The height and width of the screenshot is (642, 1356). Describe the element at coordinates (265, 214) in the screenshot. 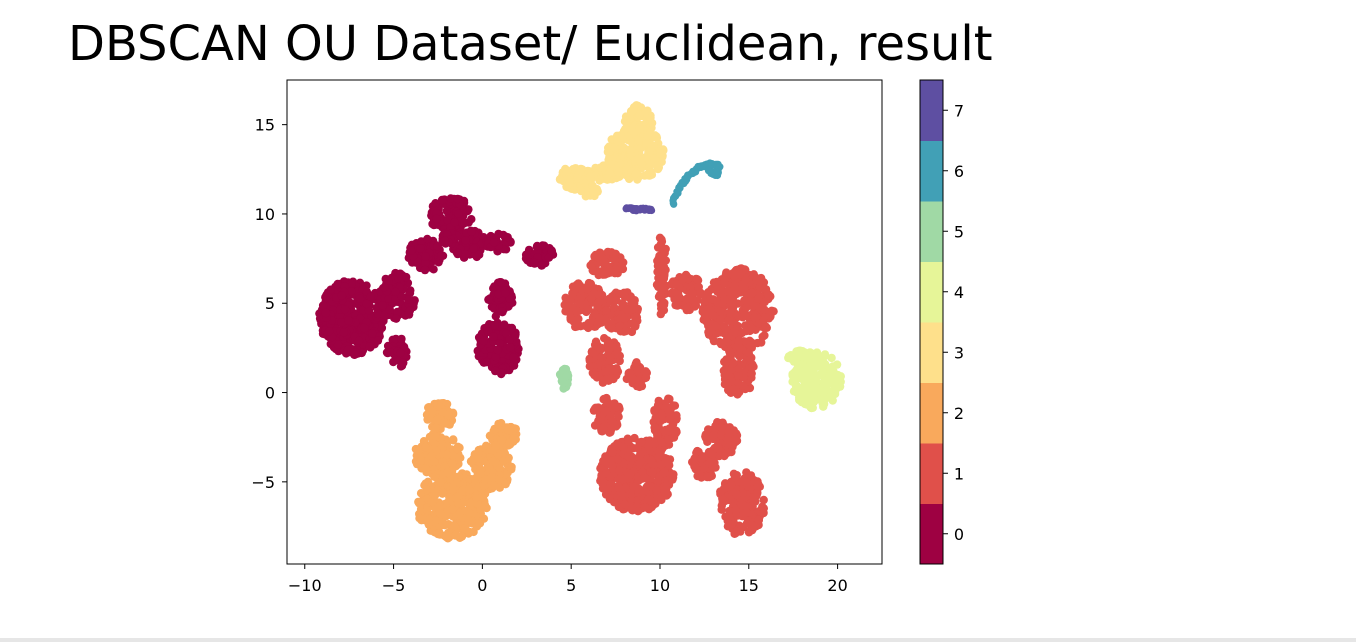

I see `y-tick-label: 10` at that location.